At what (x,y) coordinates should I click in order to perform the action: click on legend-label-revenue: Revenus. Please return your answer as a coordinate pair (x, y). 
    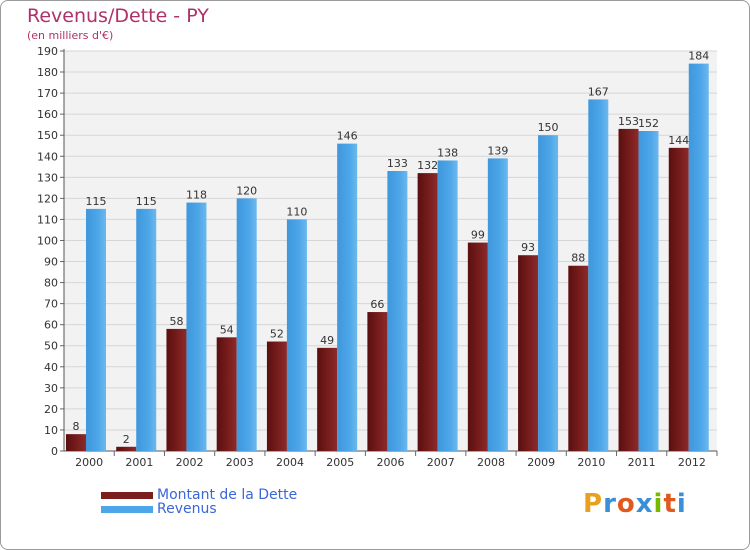
    Looking at the image, I should click on (187, 509).